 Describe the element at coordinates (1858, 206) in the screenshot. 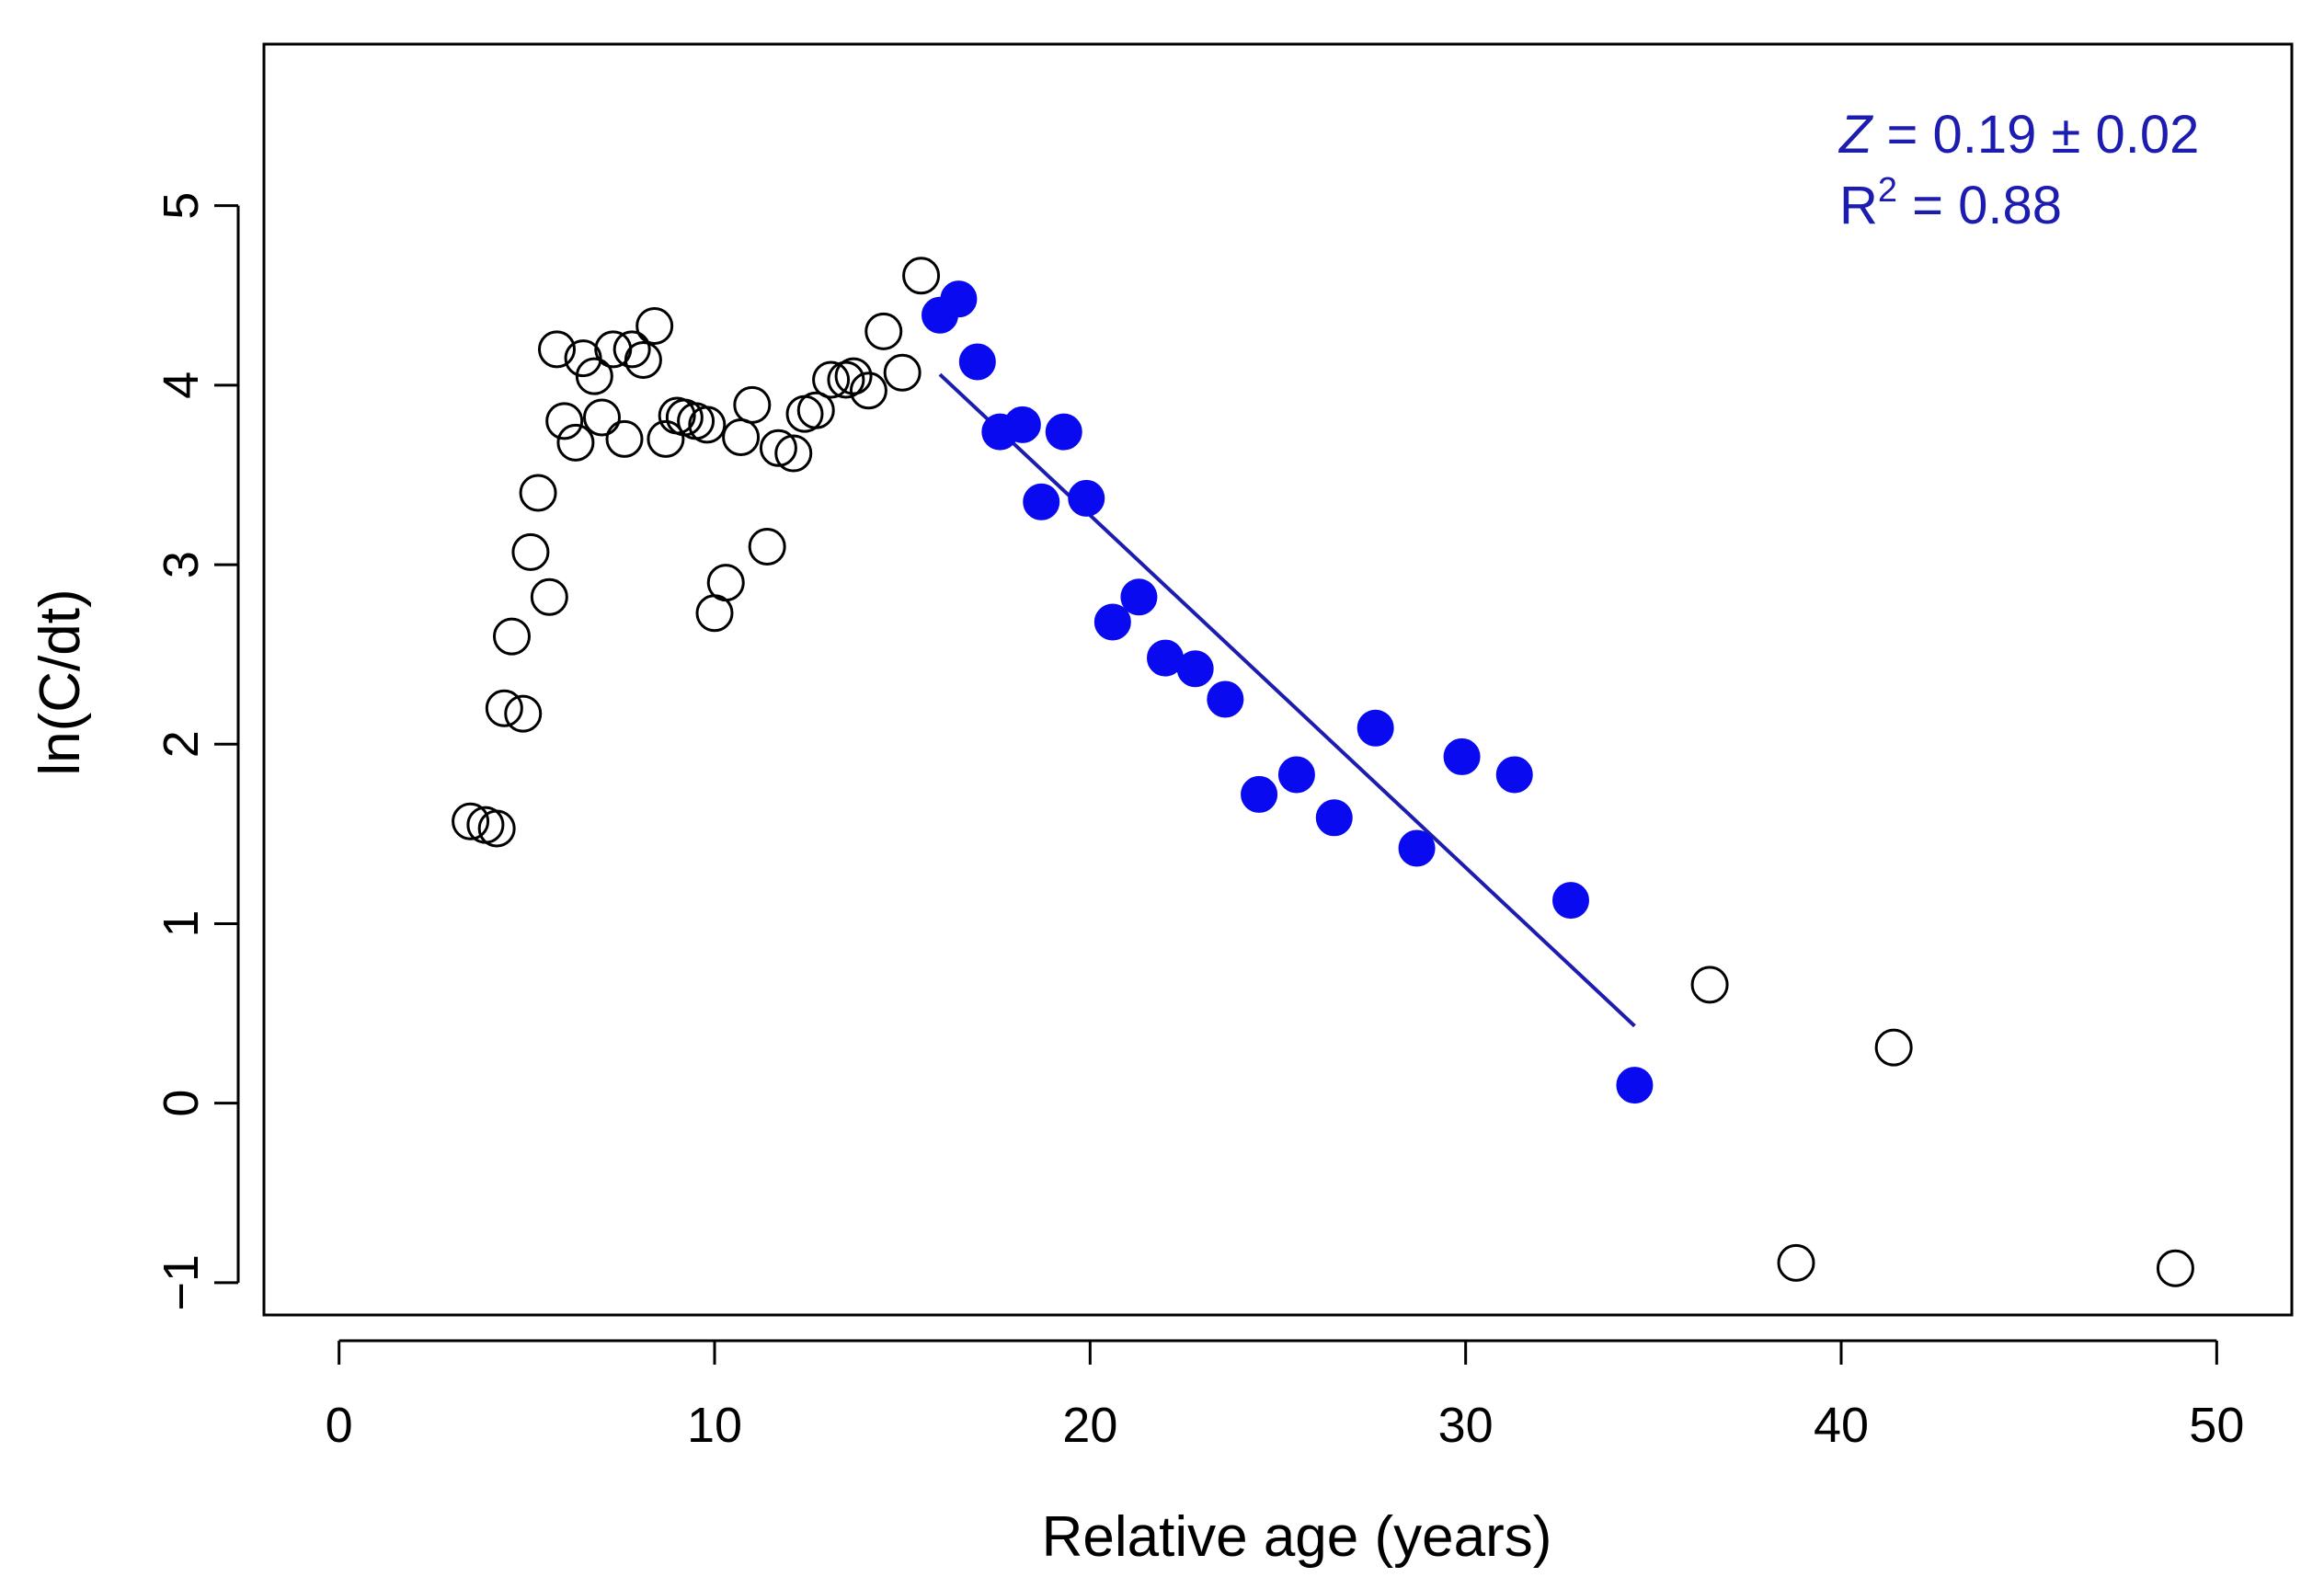

I see `r-symbol: R` at that location.